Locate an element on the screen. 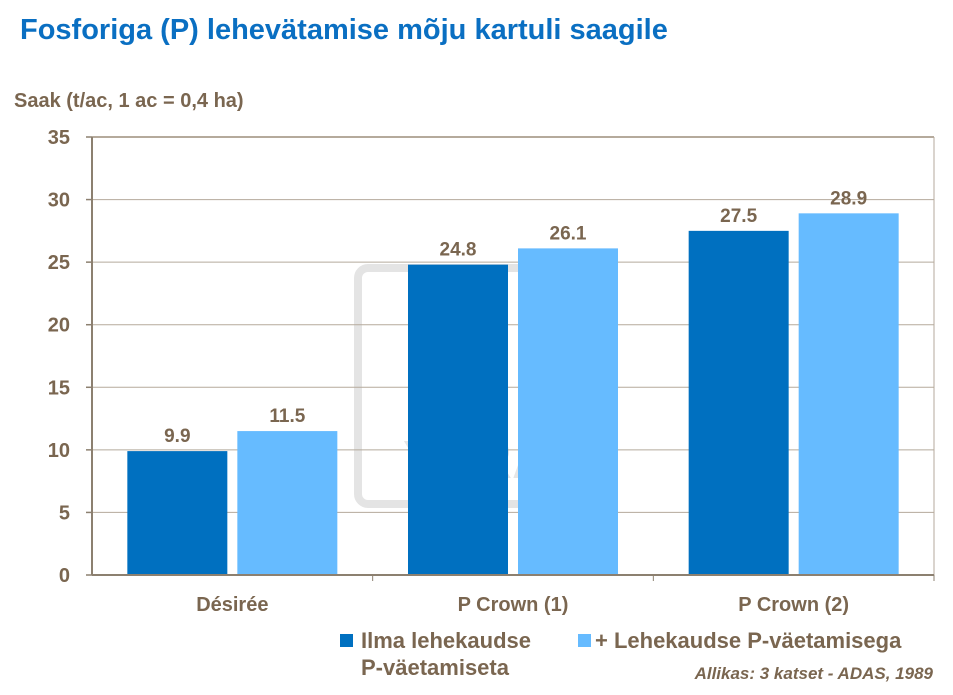 This screenshot has width=953, height=695. data-label: 11.5 is located at coordinates (287, 416).